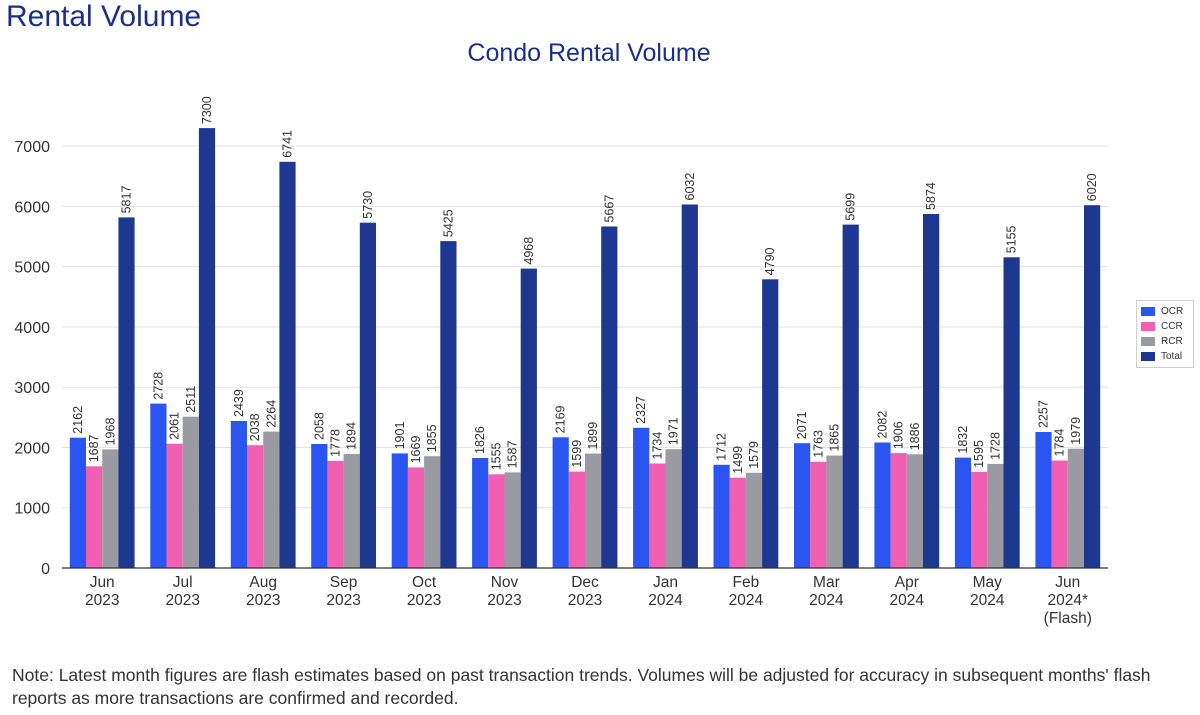 The image size is (1200, 715). What do you see at coordinates (585, 582) in the screenshot?
I see `x-tick-label: Dec` at bounding box center [585, 582].